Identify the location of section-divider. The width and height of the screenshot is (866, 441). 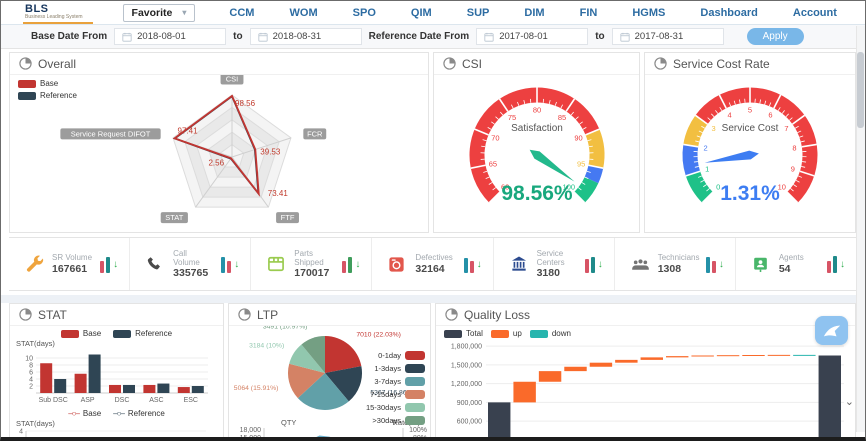
(433, 299).